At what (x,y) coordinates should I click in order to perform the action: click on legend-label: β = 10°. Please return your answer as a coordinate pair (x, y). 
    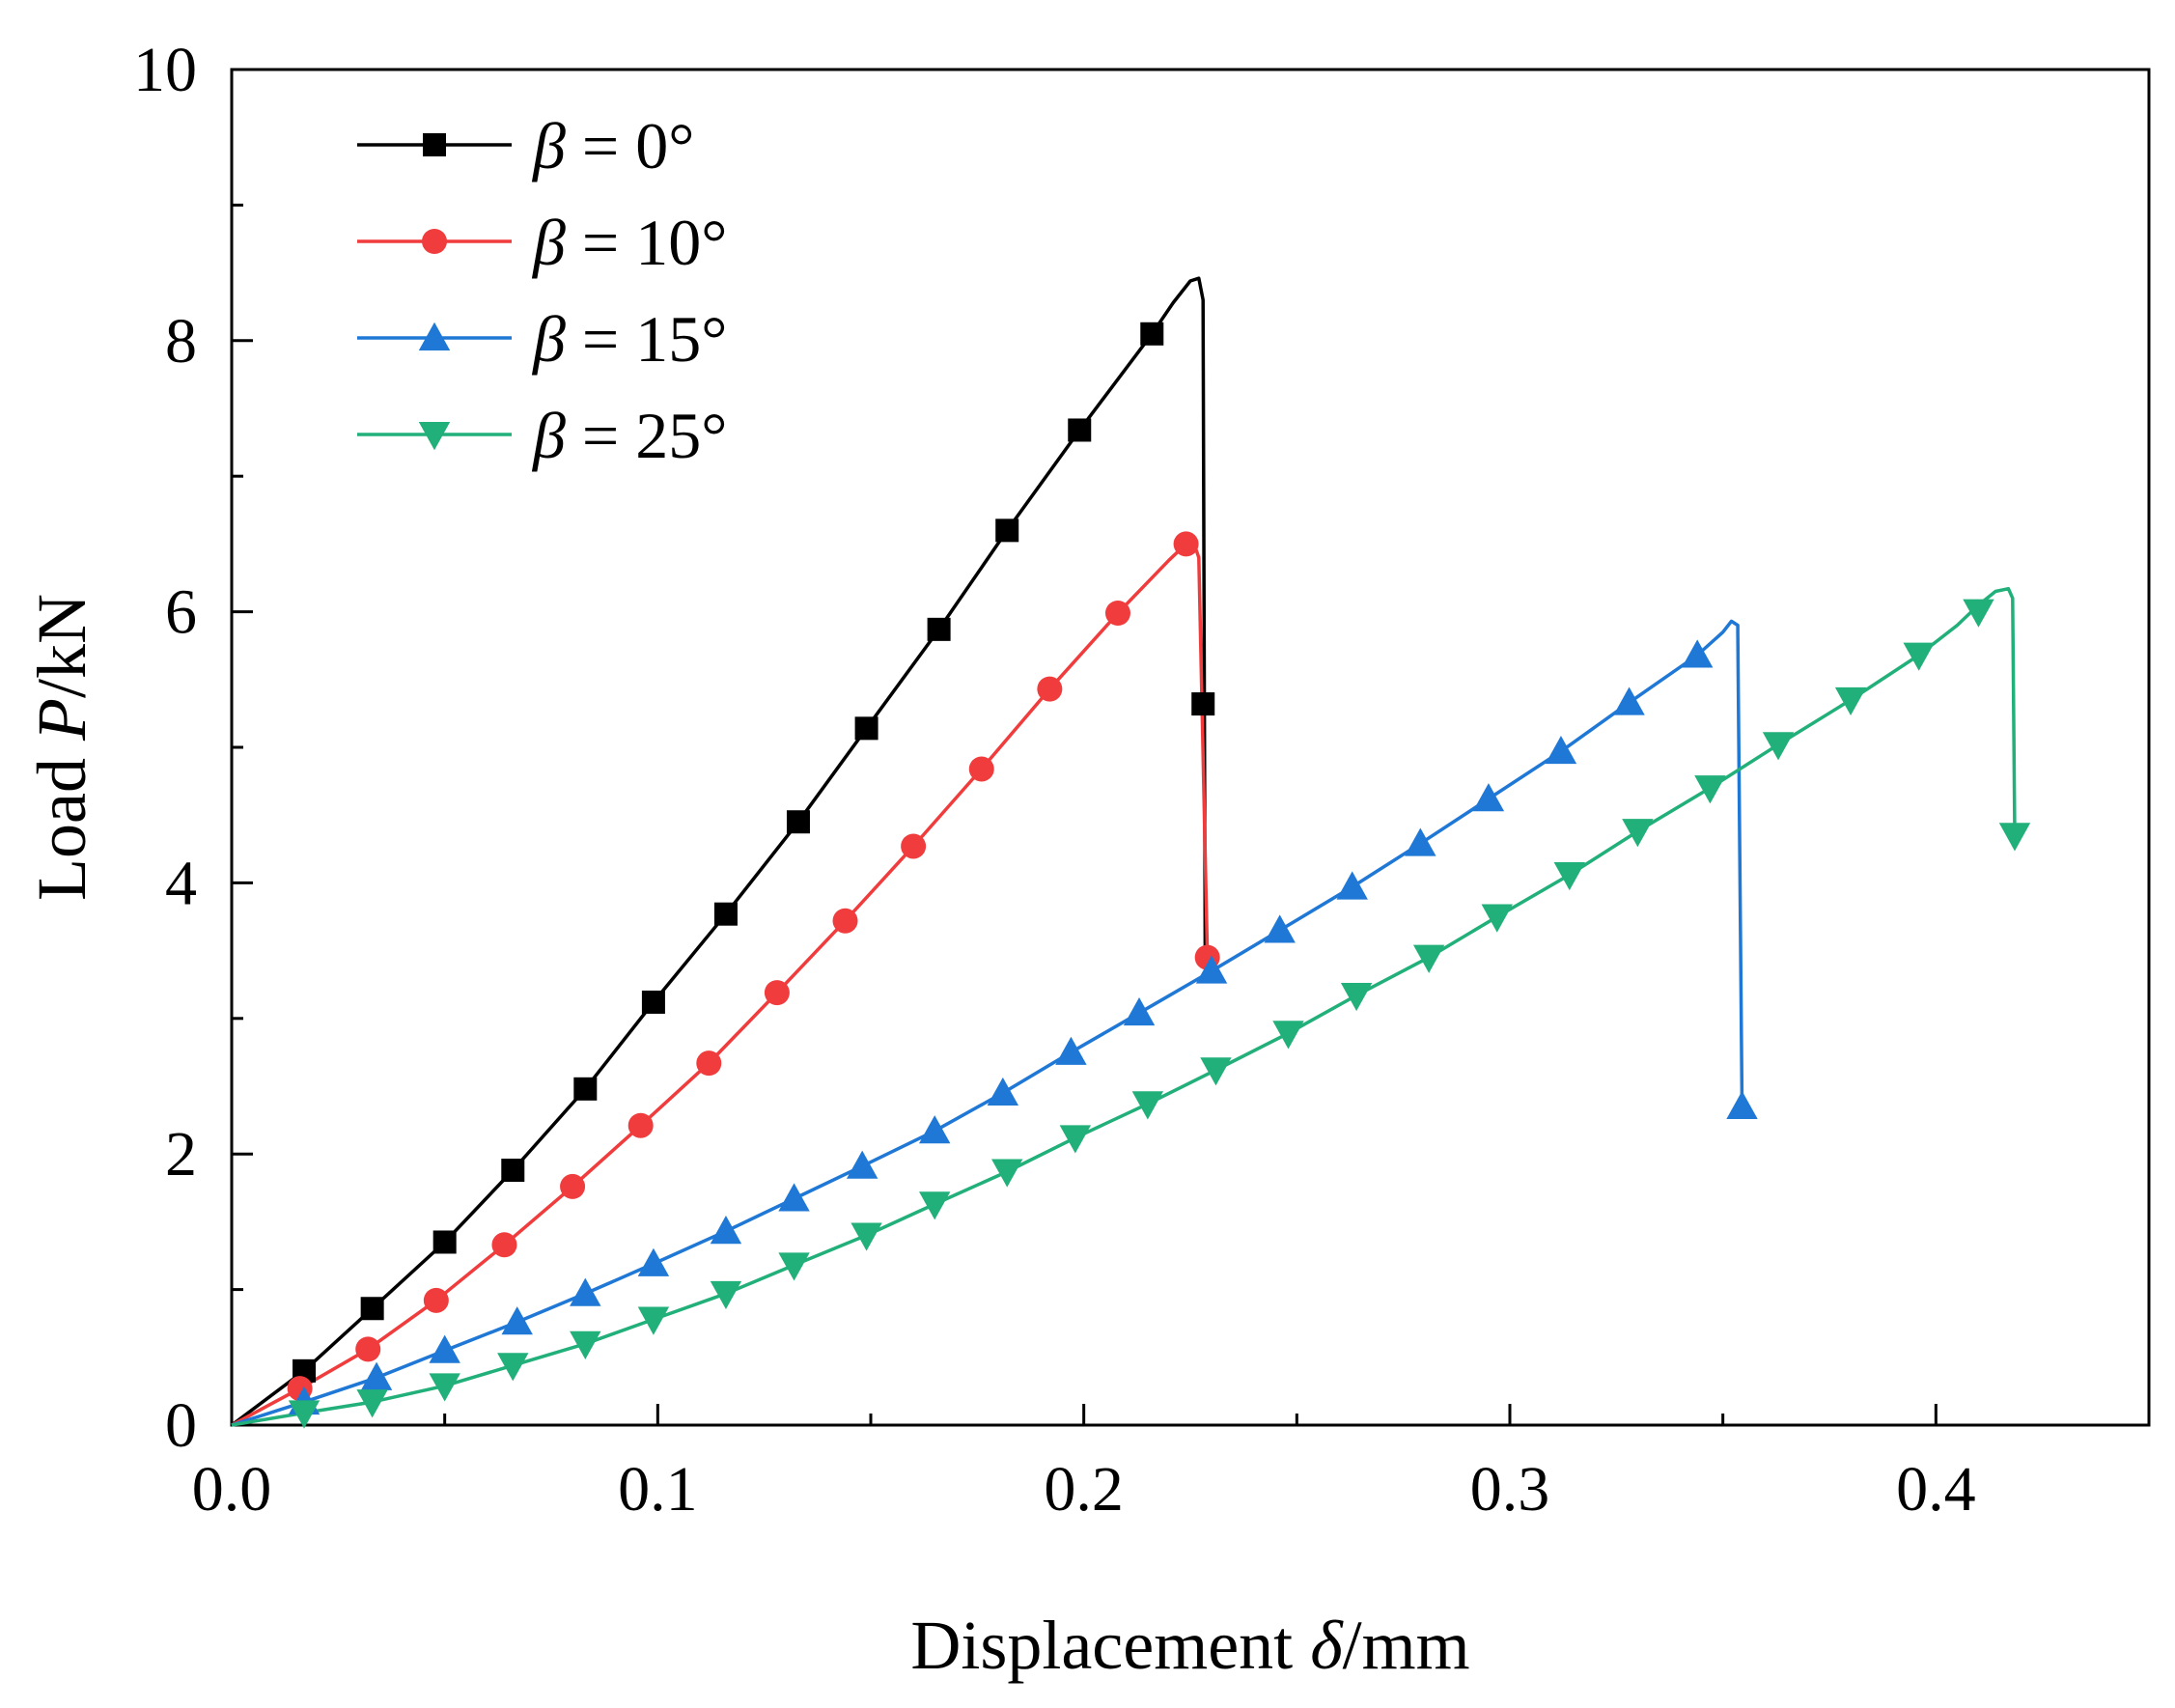
    Looking at the image, I should click on (629, 243).